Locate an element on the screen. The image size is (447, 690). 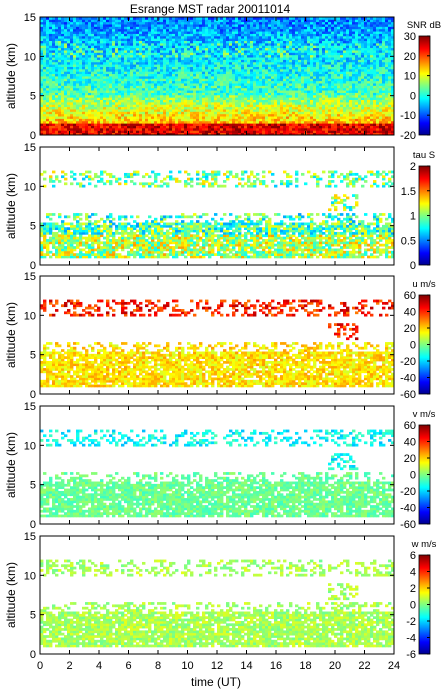
colorbar is located at coordinates (424, 85).